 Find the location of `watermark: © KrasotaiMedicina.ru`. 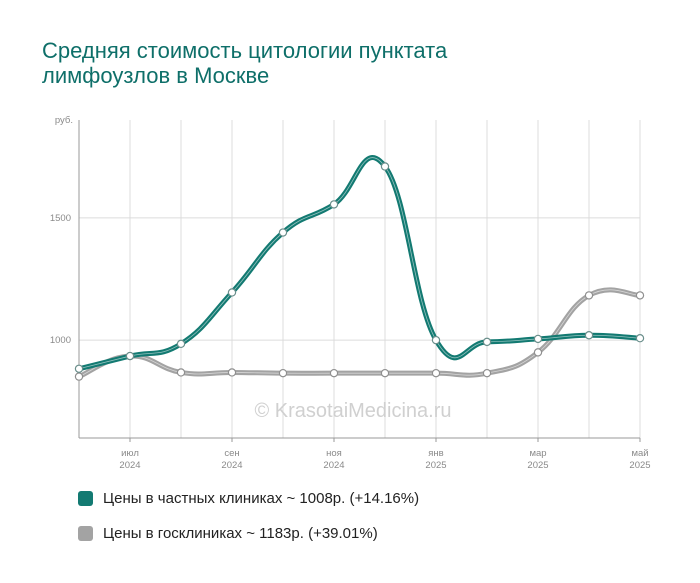

watermark: © KrasotaiMedicina.ru is located at coordinates (352, 411).